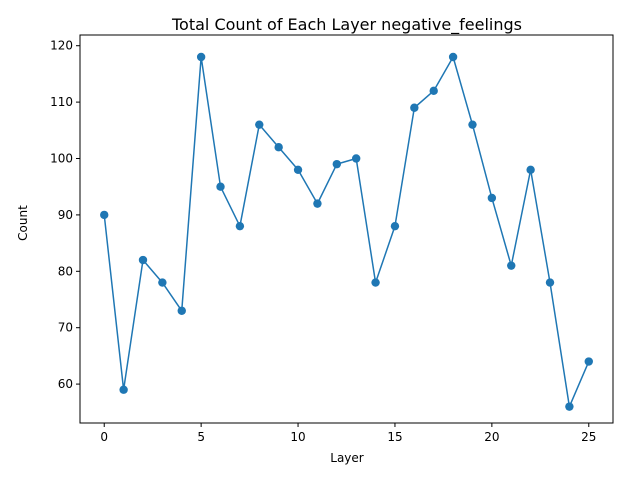 The width and height of the screenshot is (640, 480). Describe the element at coordinates (588, 437) in the screenshot. I see `x-tick-label: 25` at that location.